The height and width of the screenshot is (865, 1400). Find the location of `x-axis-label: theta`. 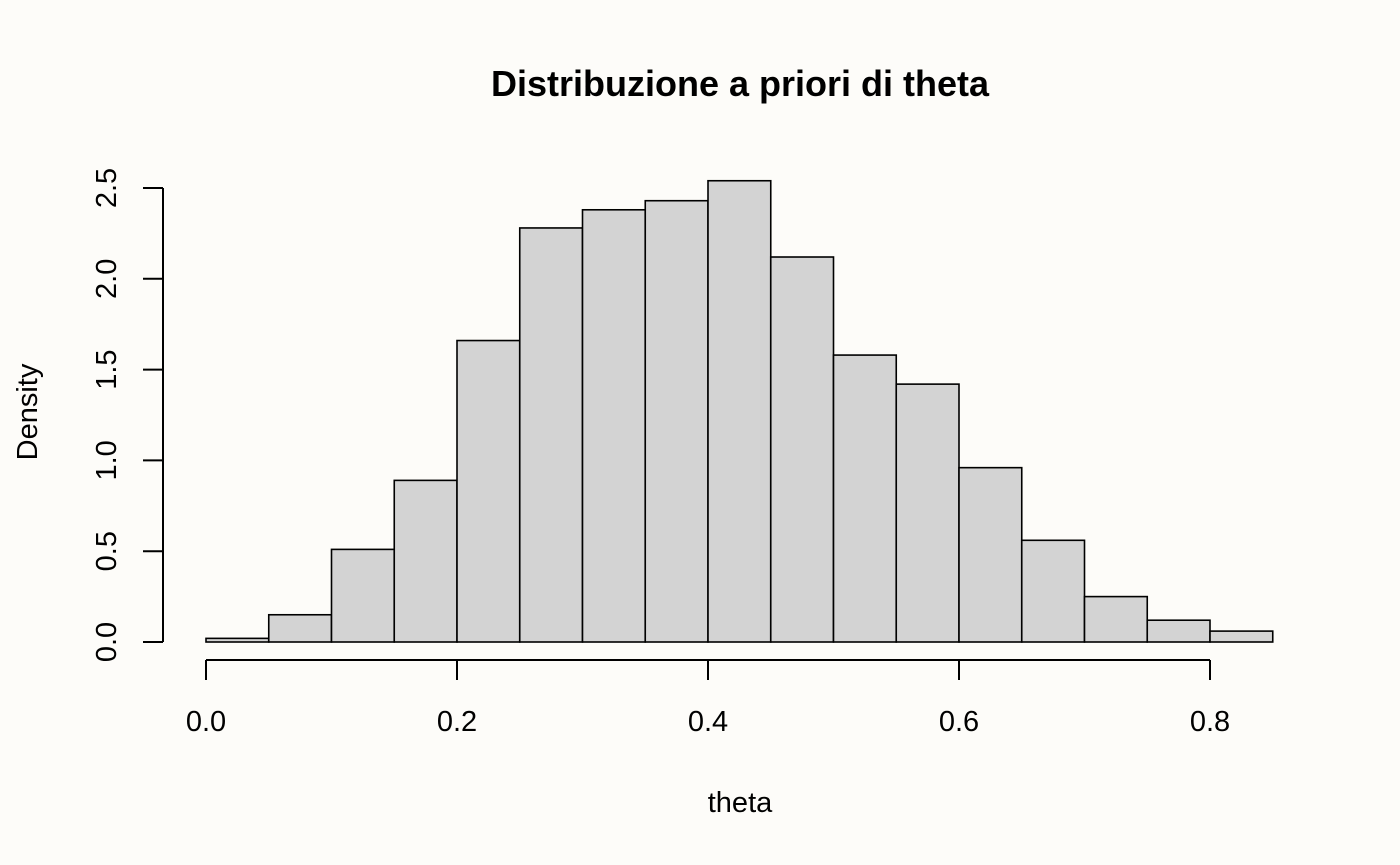

x-axis-label: theta is located at coordinates (740, 803).